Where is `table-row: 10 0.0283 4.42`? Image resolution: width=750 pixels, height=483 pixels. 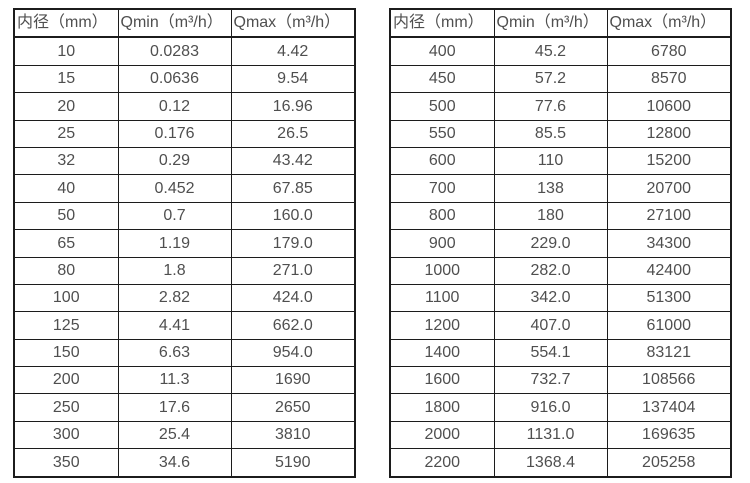 table-row: 10 0.0283 4.42 is located at coordinates (184, 51).